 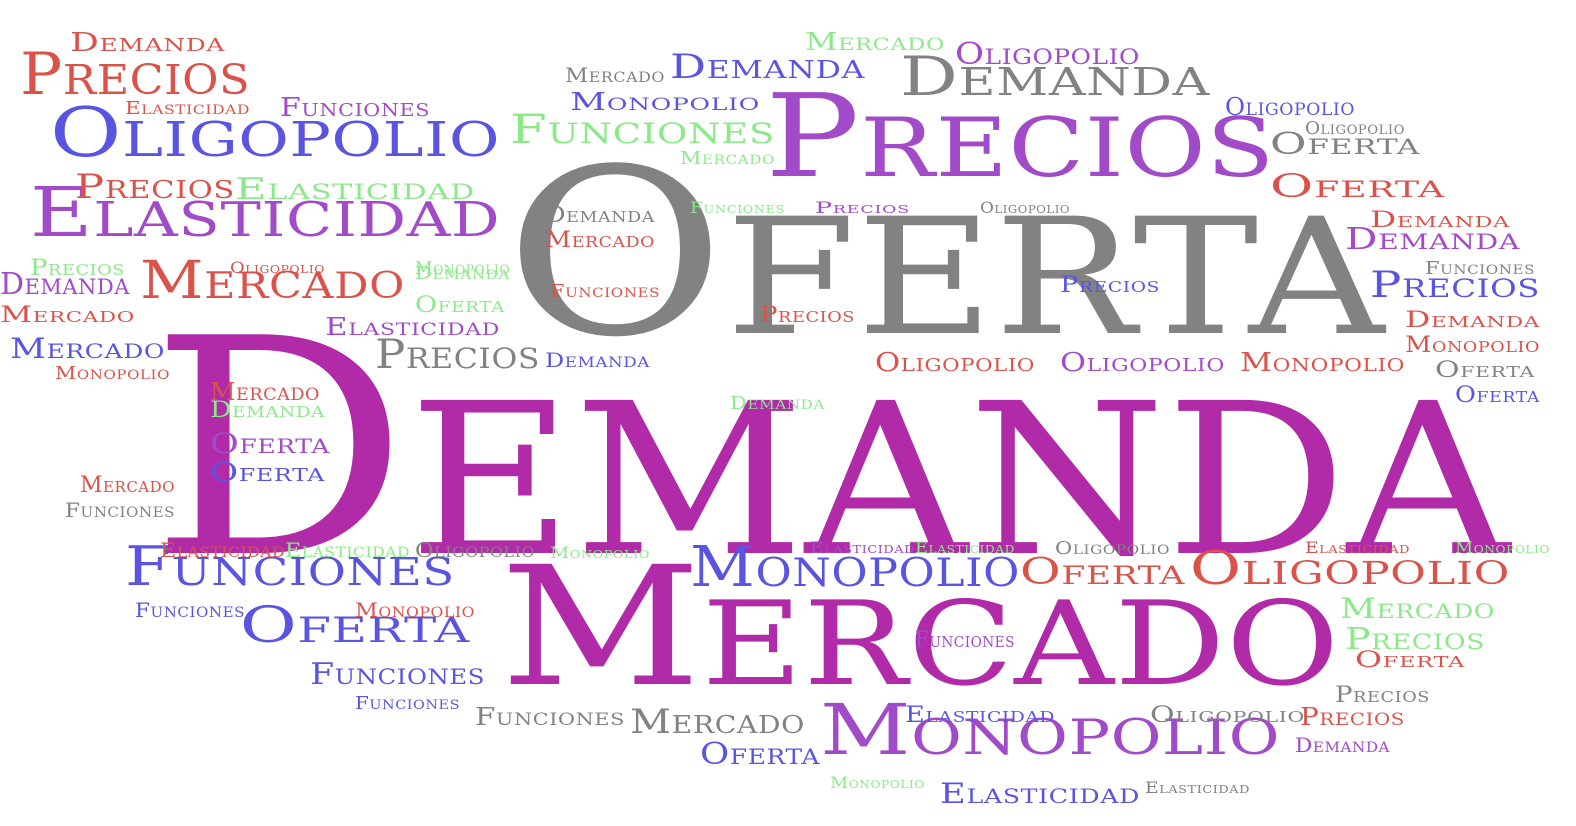 I want to click on word-oligopolio-57: Oligopolio, so click(x=1113, y=548).